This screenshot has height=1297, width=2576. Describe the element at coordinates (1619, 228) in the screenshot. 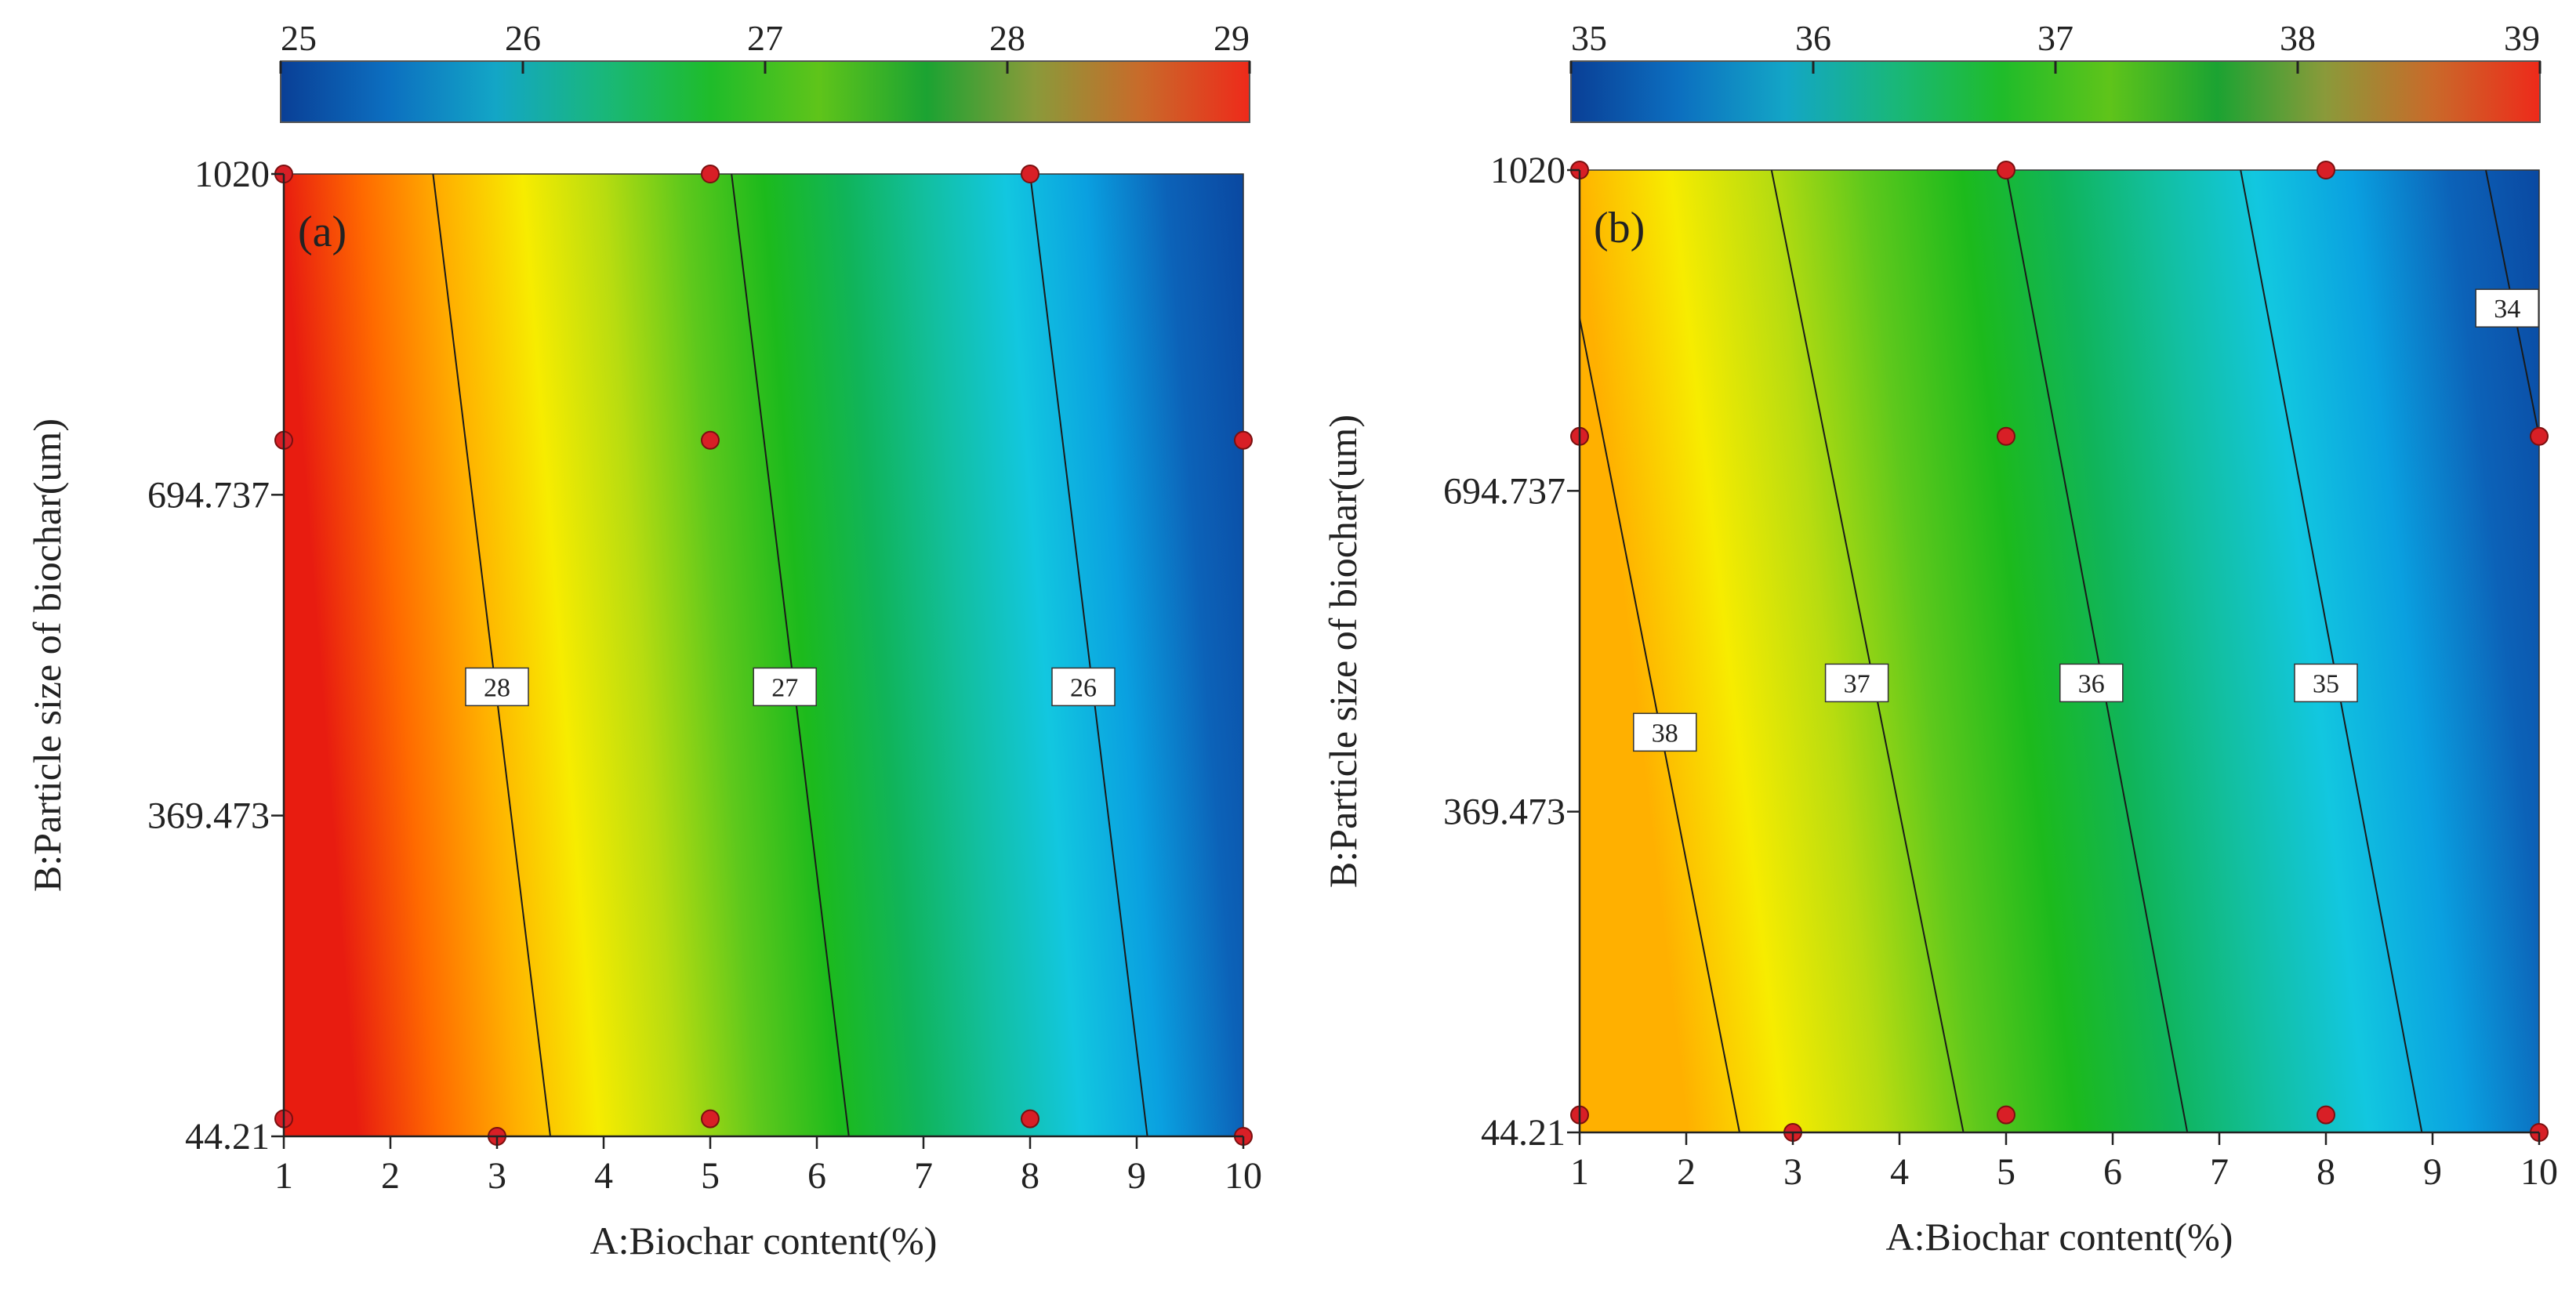

I see `panel-label: (b)` at that location.